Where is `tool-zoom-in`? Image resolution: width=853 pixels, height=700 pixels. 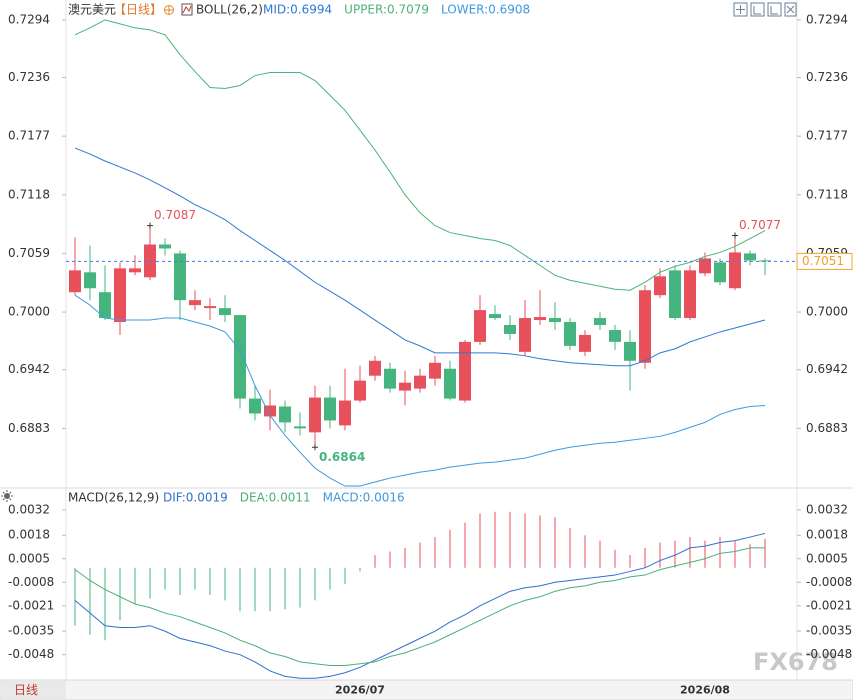
tool-zoom-in is located at coordinates (757, 9).